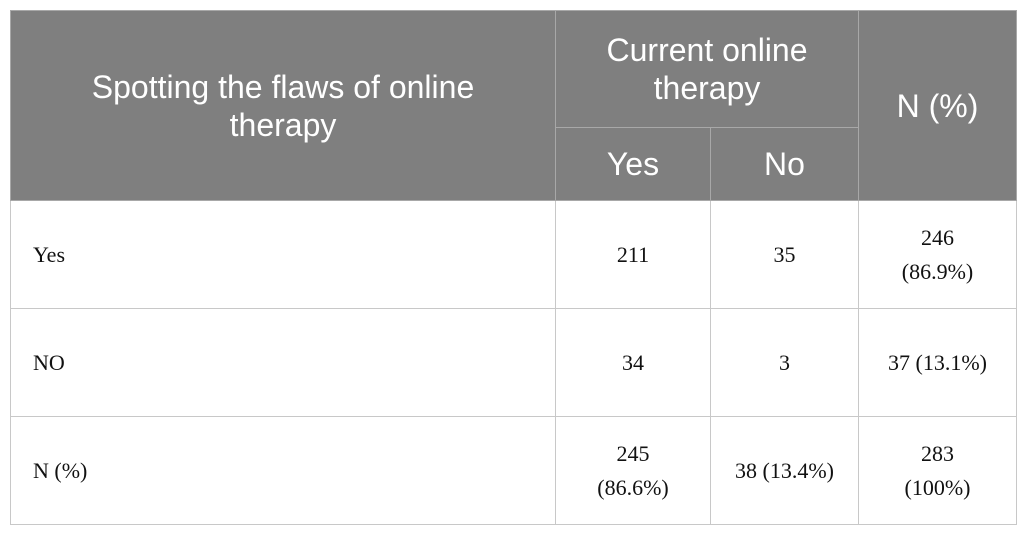 The width and height of the screenshot is (1025, 539). I want to click on table-cell: Yes, so click(283, 254).